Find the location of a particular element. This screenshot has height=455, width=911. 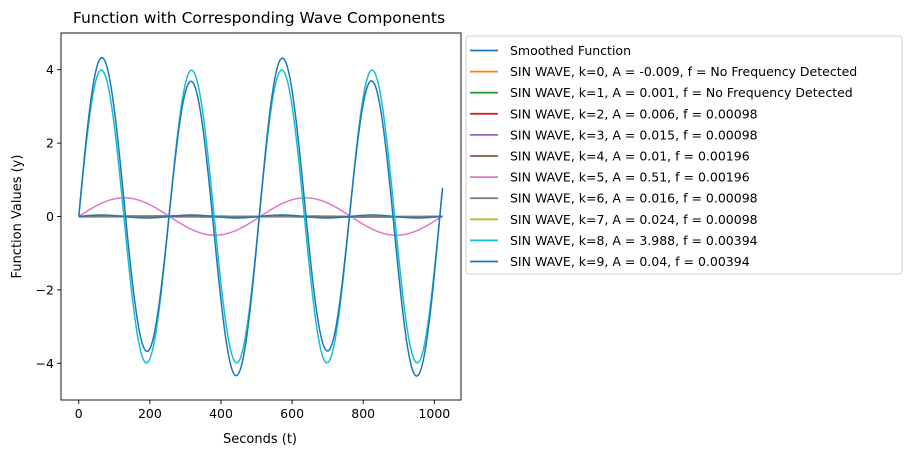

x-axis: 0 200 400 600 800 1000 is located at coordinates (262, 410).